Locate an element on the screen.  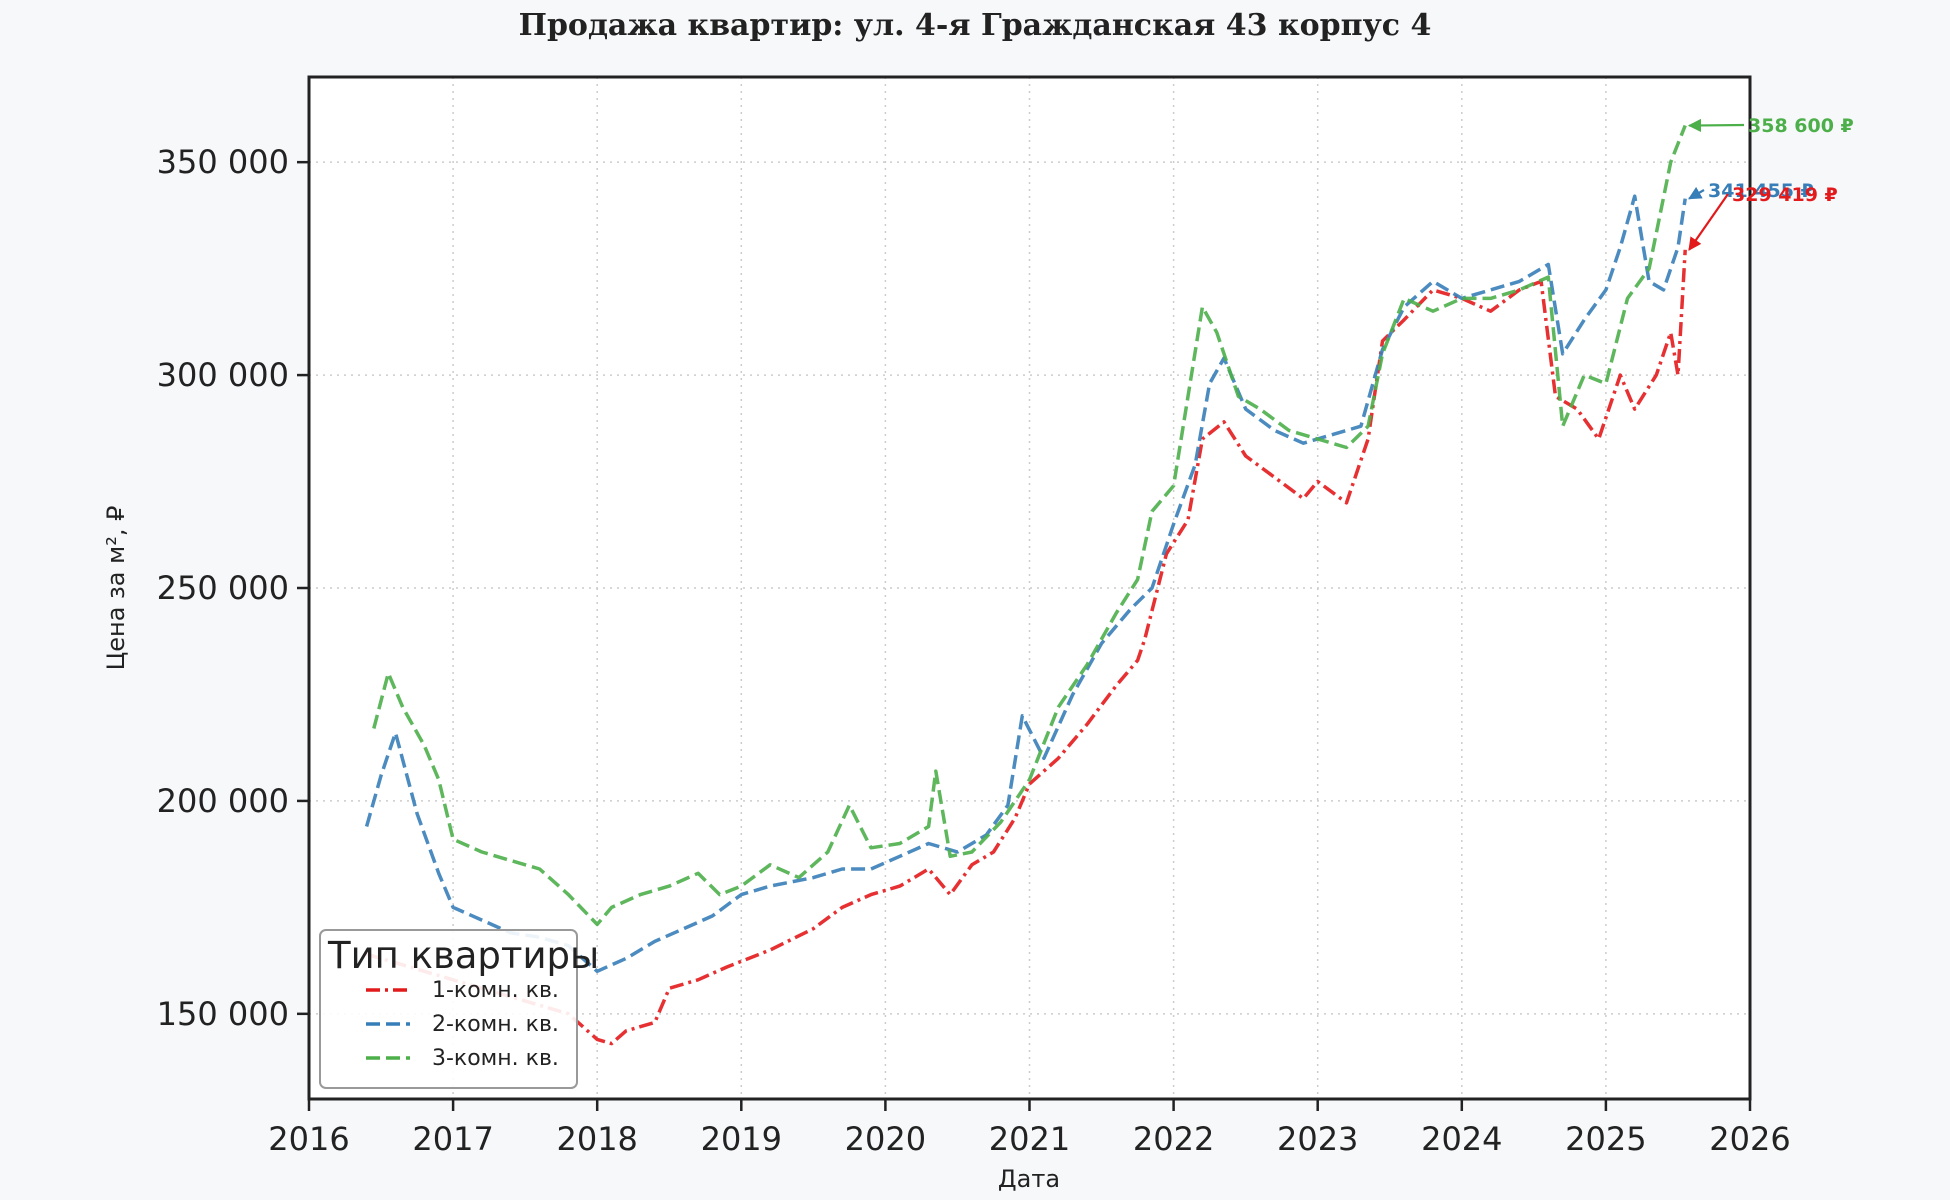
x-tick-label: 2024 is located at coordinates (1461, 1139).